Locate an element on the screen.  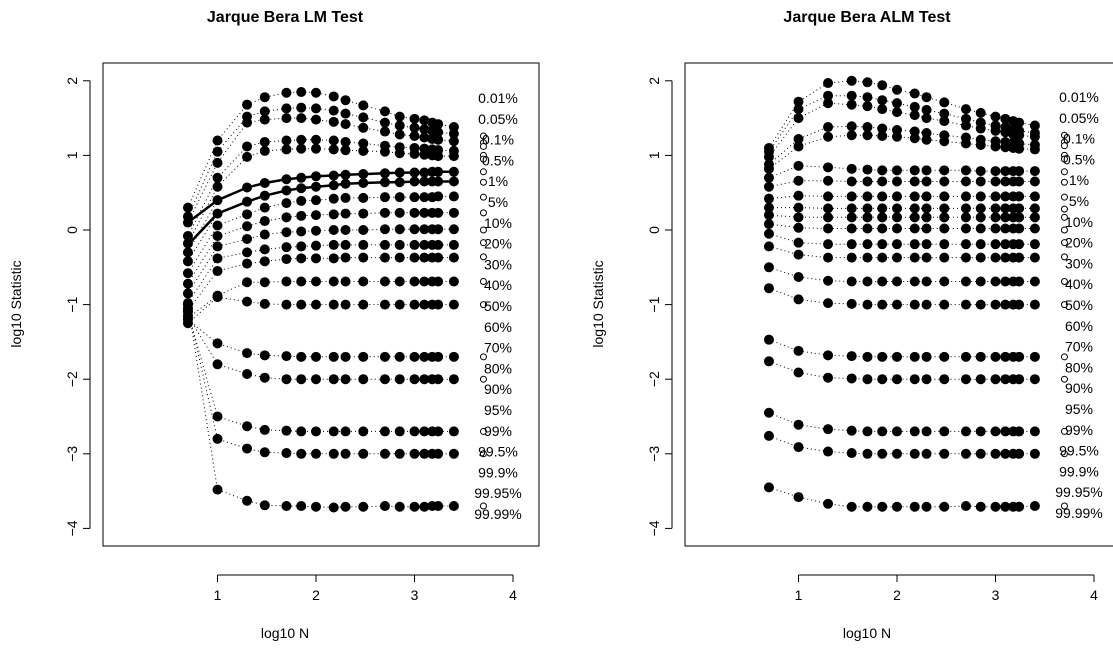
percentile-label: 1% is located at coordinates (498, 181).